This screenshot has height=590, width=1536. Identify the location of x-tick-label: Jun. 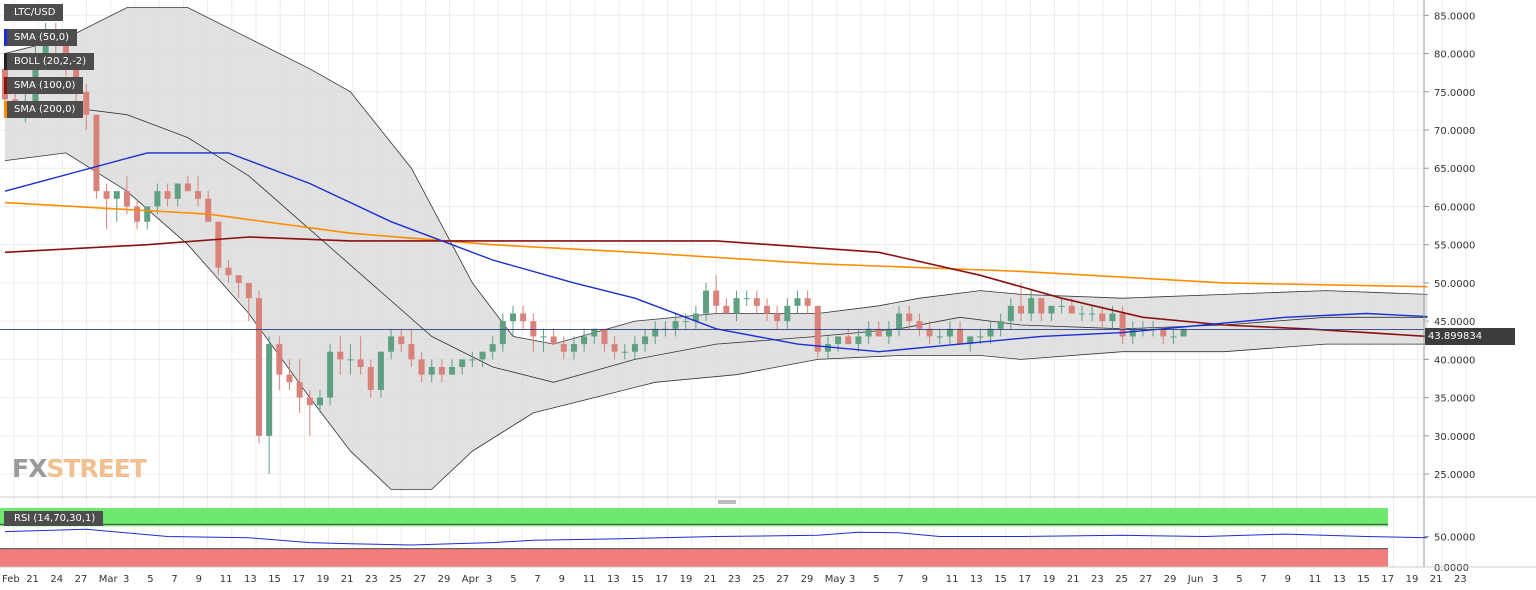
(1195, 579).